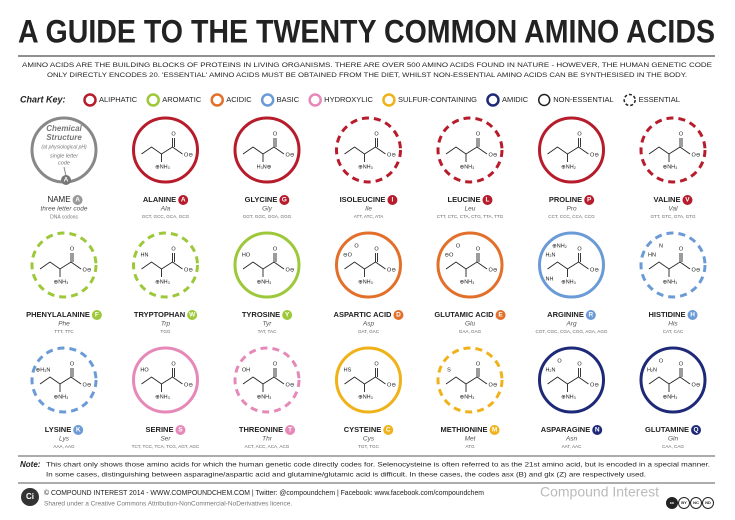 The height and width of the screenshot is (520, 735). Describe the element at coordinates (565, 314) in the screenshot. I see `amino-name: ARGININE` at that location.